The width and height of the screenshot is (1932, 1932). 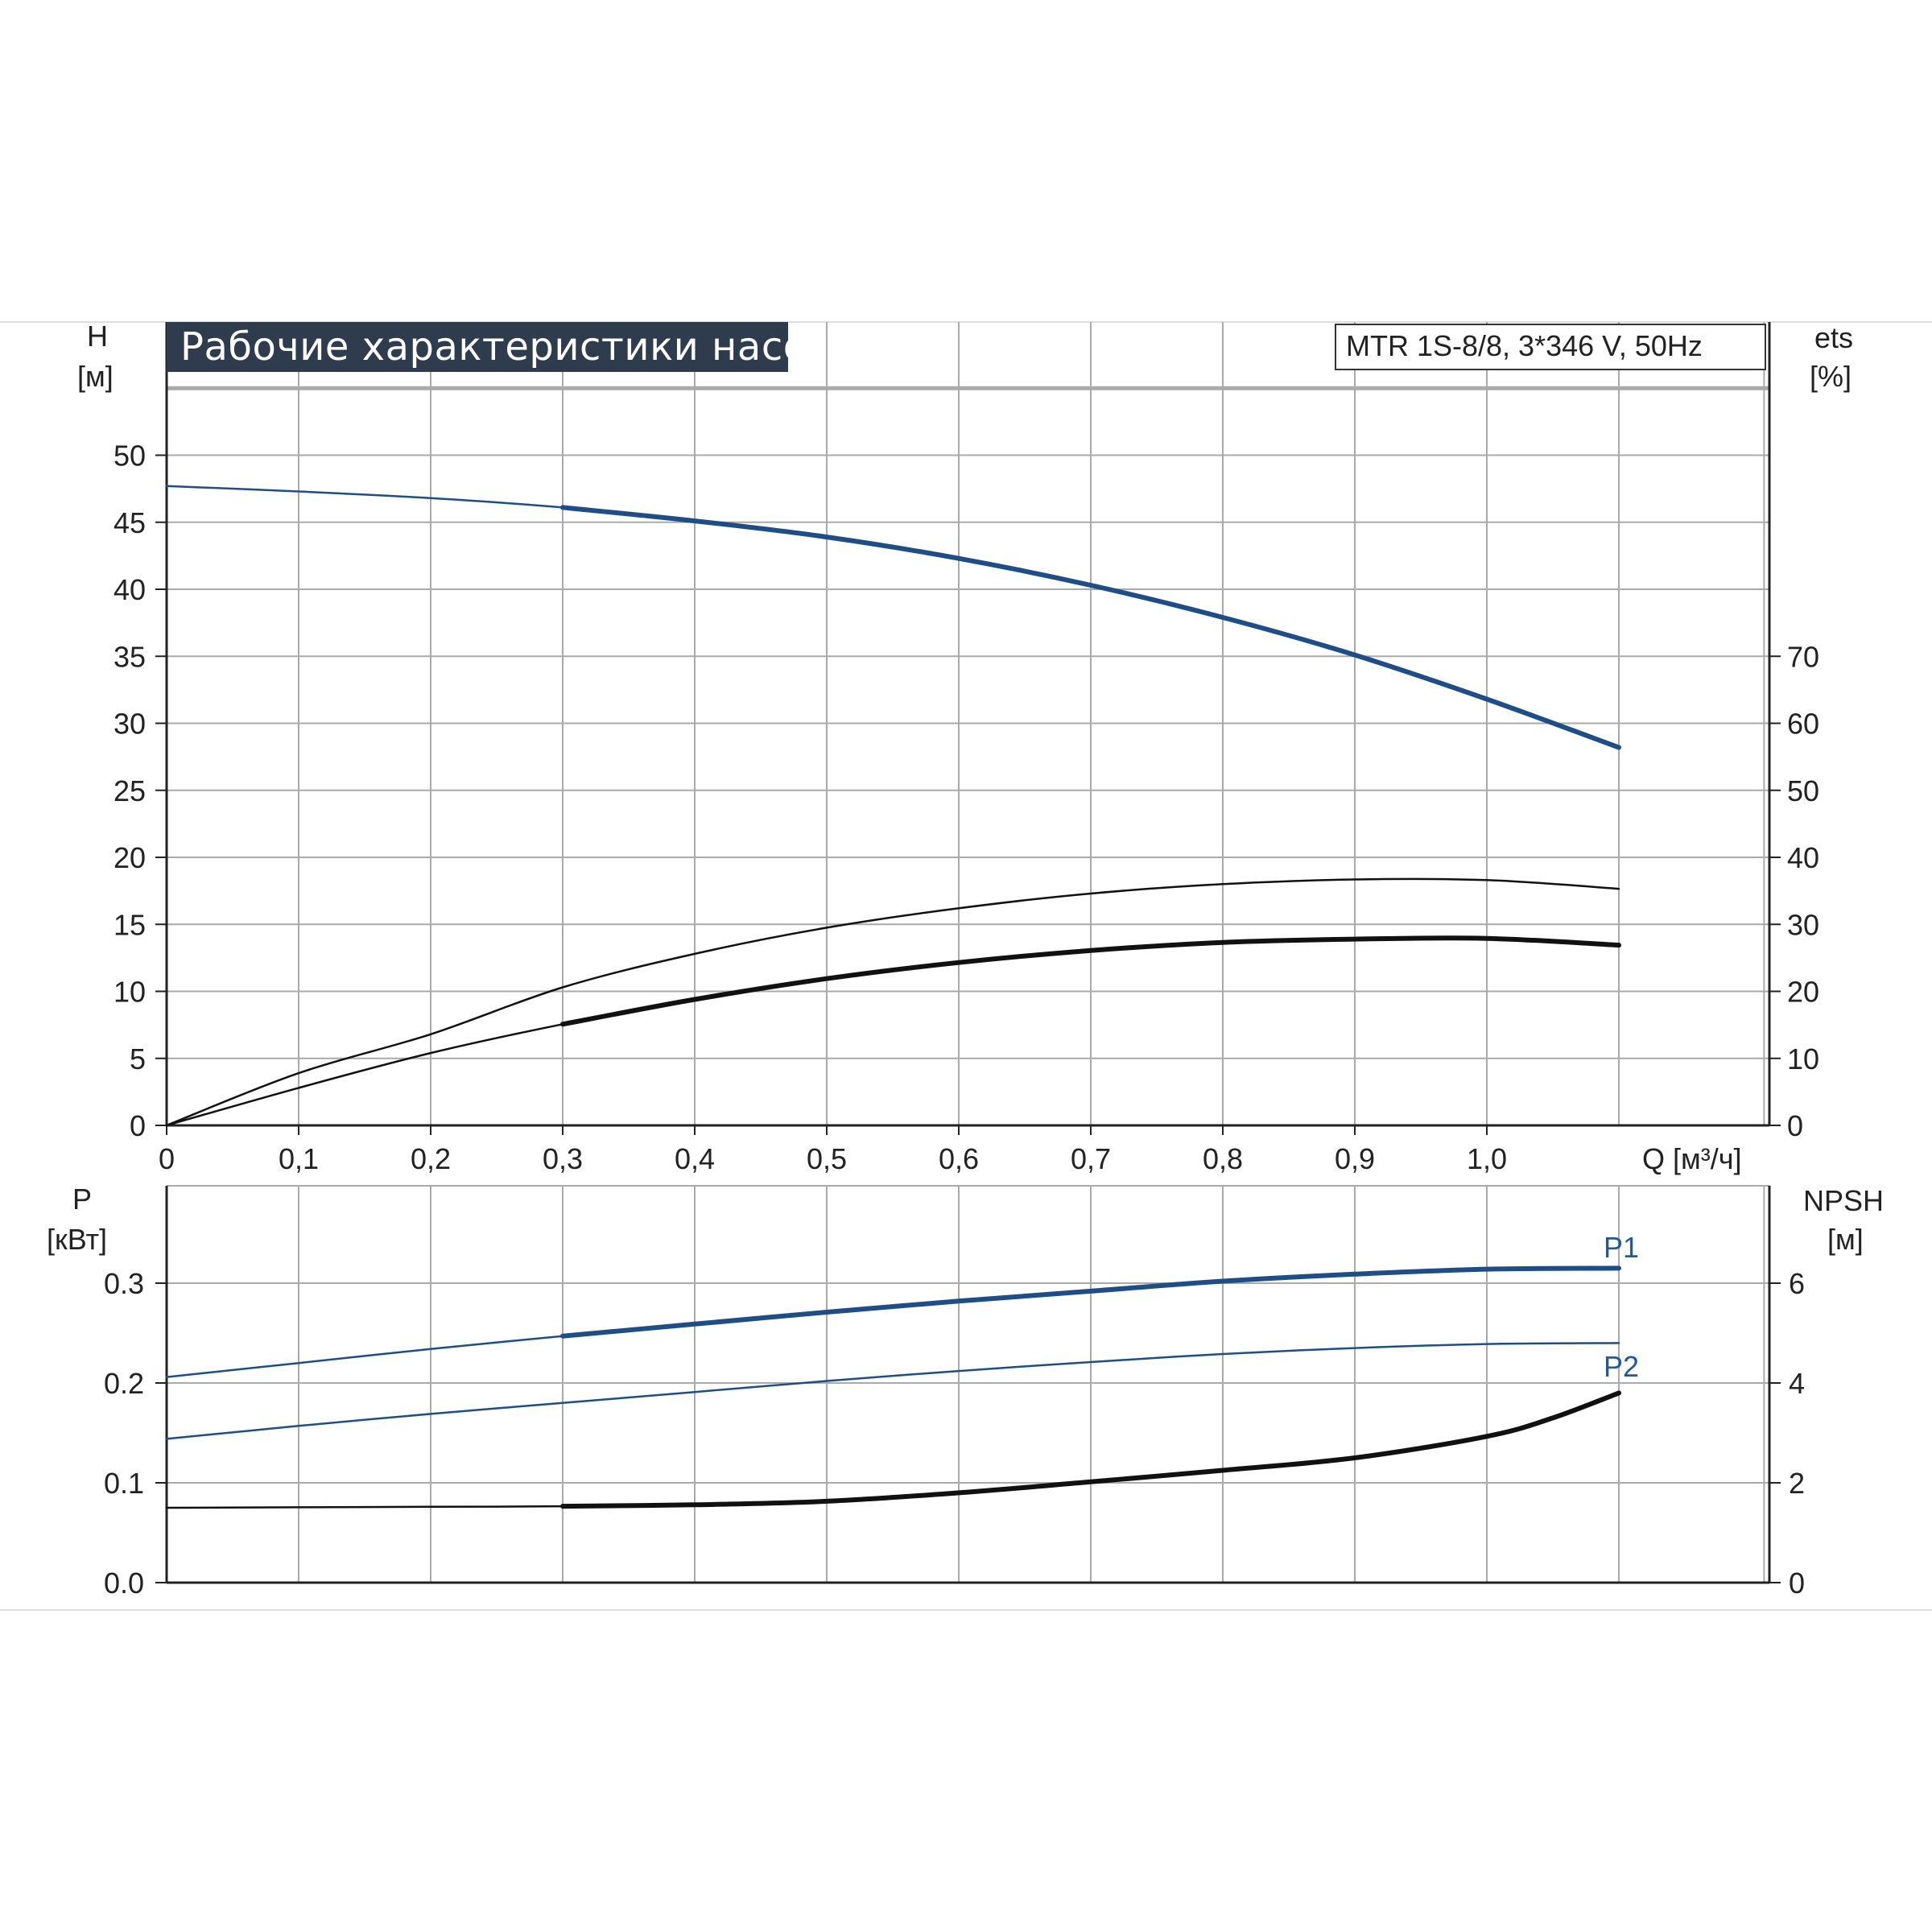 I want to click on head-tick-label: 50, so click(x=130, y=456).